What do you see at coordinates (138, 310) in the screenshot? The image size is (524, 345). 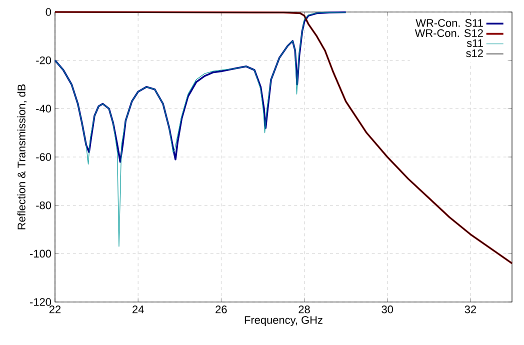 I see `x-tick-label: 24` at bounding box center [138, 310].